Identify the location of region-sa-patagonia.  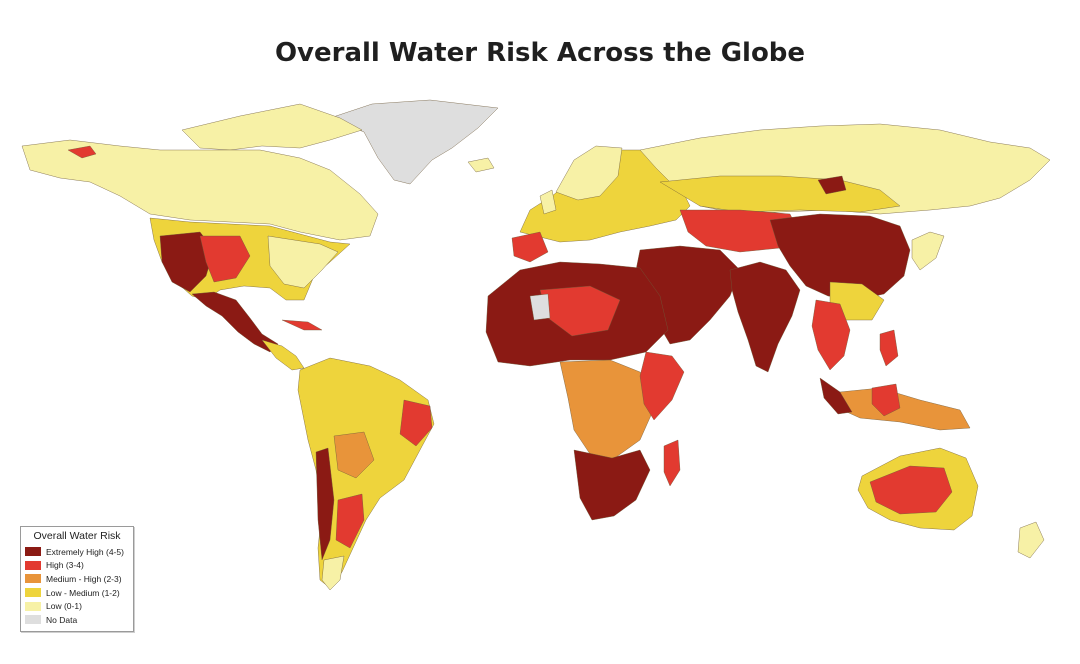
(333, 573).